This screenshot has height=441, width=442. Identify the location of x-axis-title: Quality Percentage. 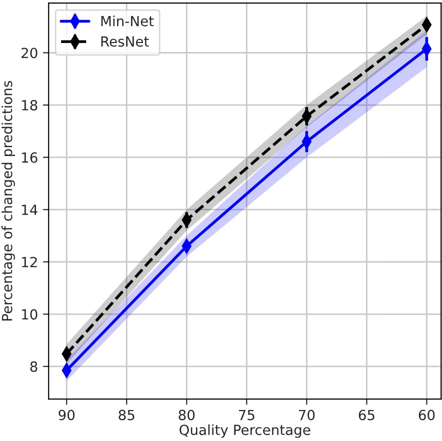
(245, 431).